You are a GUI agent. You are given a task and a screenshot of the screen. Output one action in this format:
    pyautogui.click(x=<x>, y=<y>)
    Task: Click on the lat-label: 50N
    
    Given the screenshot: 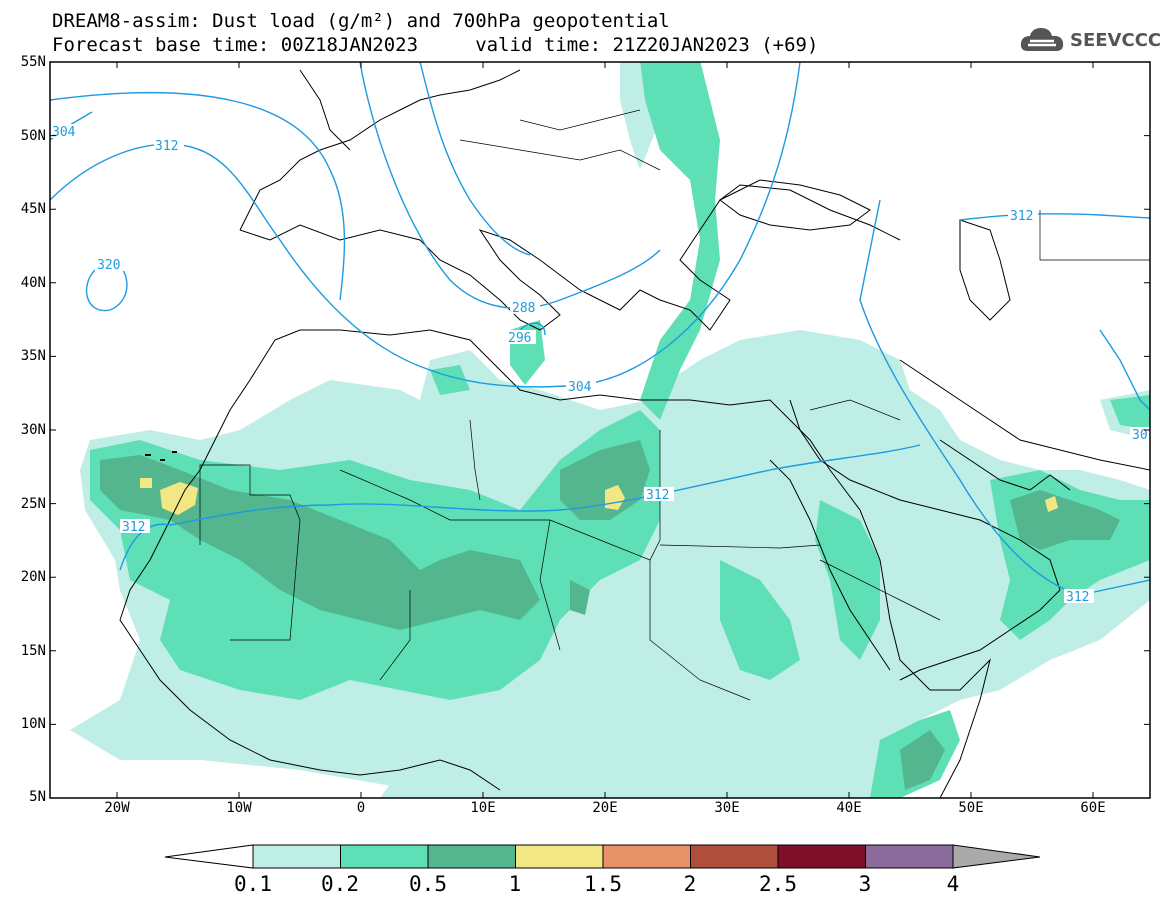 What is the action you would take?
    pyautogui.click(x=33, y=136)
    